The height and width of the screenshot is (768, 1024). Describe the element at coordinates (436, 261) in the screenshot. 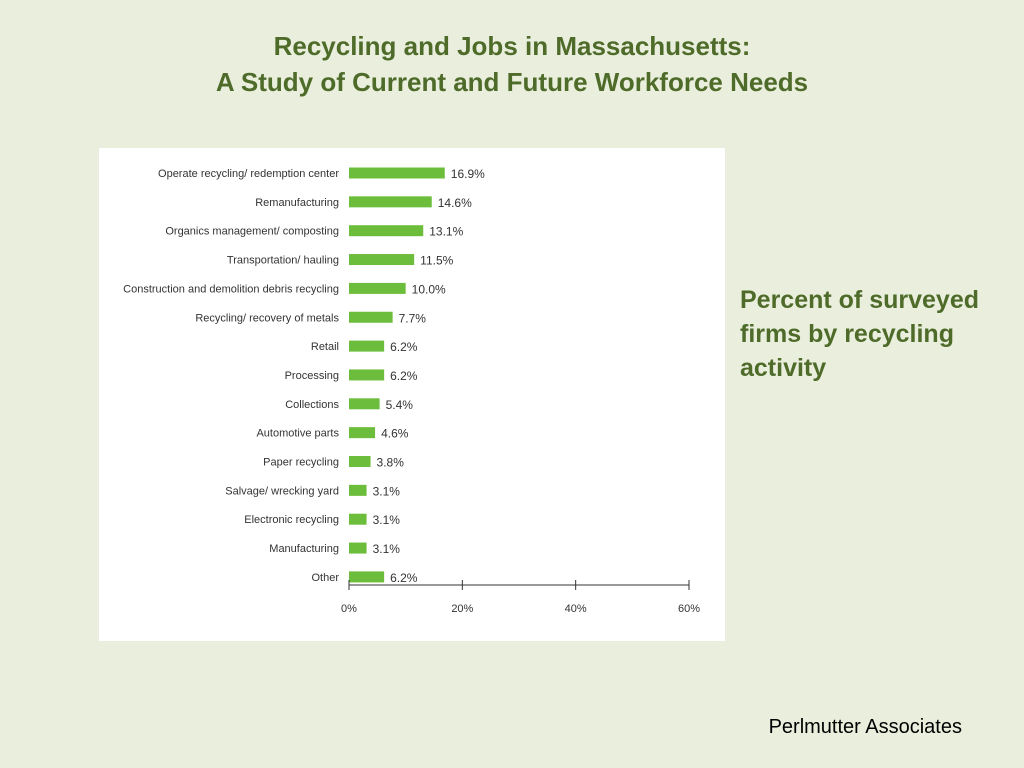

I see `data-label: 11.5%` at that location.